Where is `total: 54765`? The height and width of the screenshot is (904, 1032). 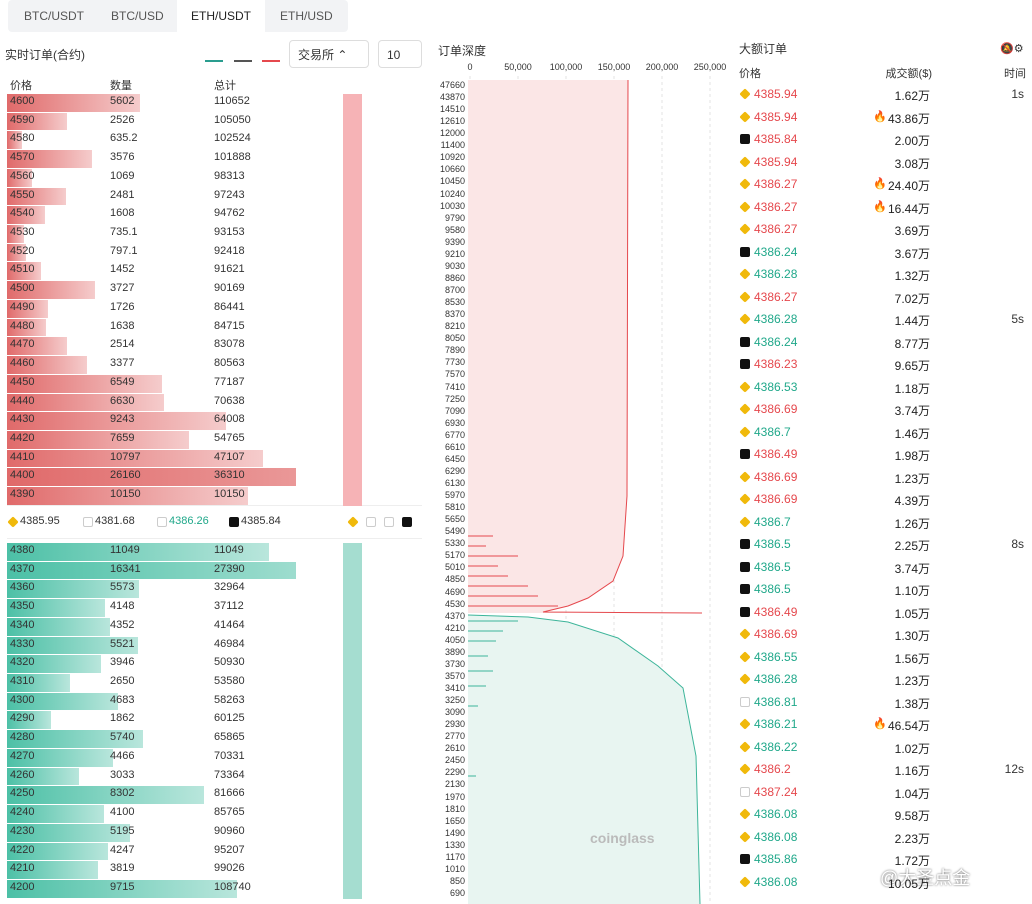 total: 54765 is located at coordinates (229, 437).